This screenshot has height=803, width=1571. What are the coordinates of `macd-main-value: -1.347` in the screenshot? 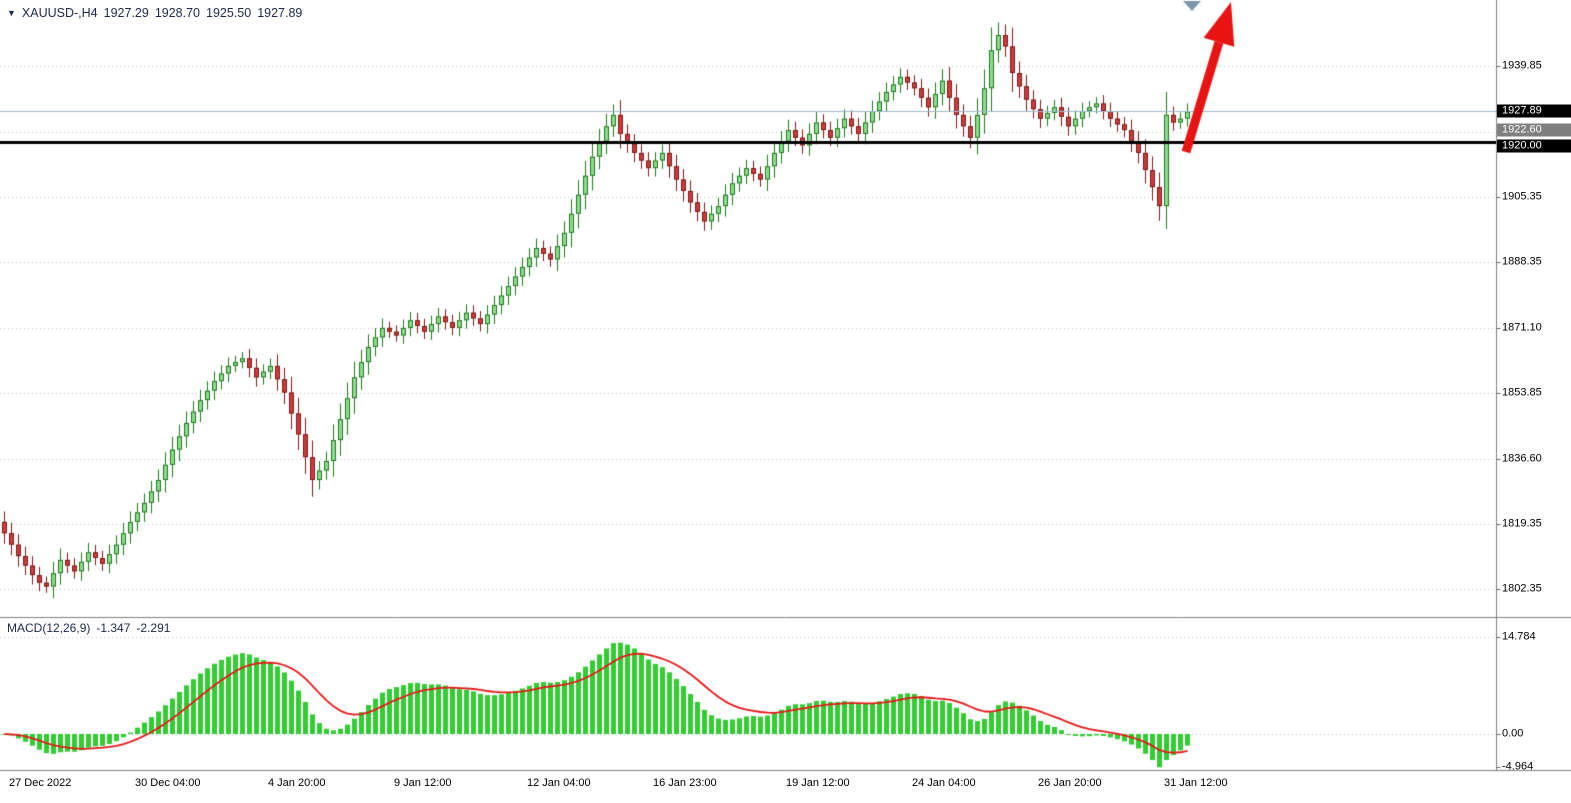 It's located at (113, 628).